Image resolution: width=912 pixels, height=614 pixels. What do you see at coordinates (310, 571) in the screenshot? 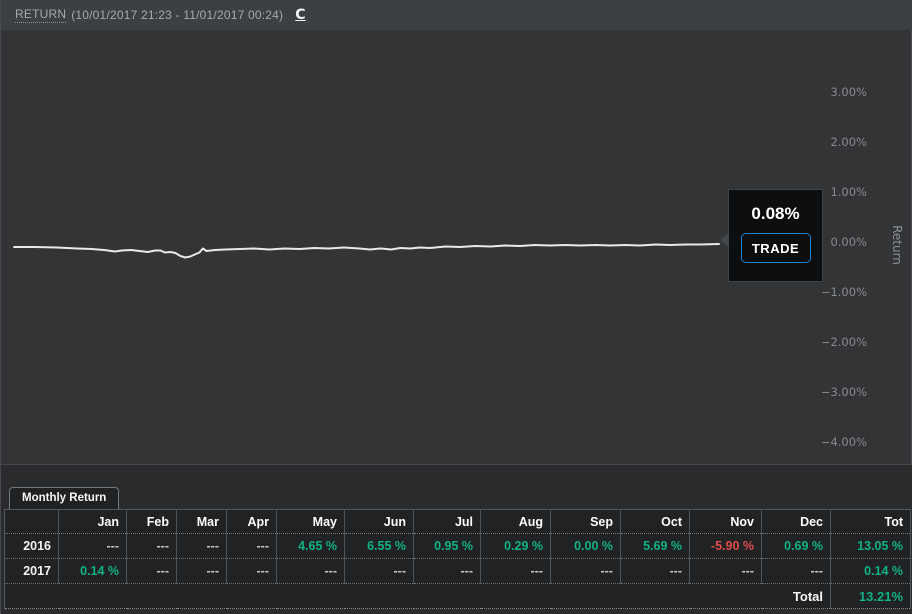
I see `cell-2017-may: ---` at bounding box center [310, 571].